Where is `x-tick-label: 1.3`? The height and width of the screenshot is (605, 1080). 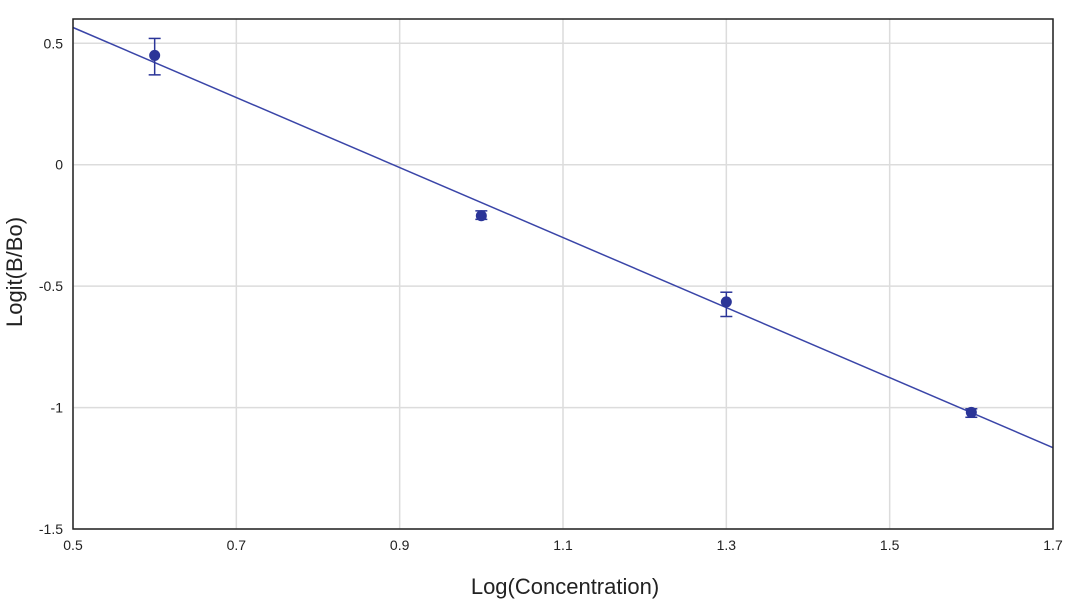 x-tick-label: 1.3 is located at coordinates (727, 545).